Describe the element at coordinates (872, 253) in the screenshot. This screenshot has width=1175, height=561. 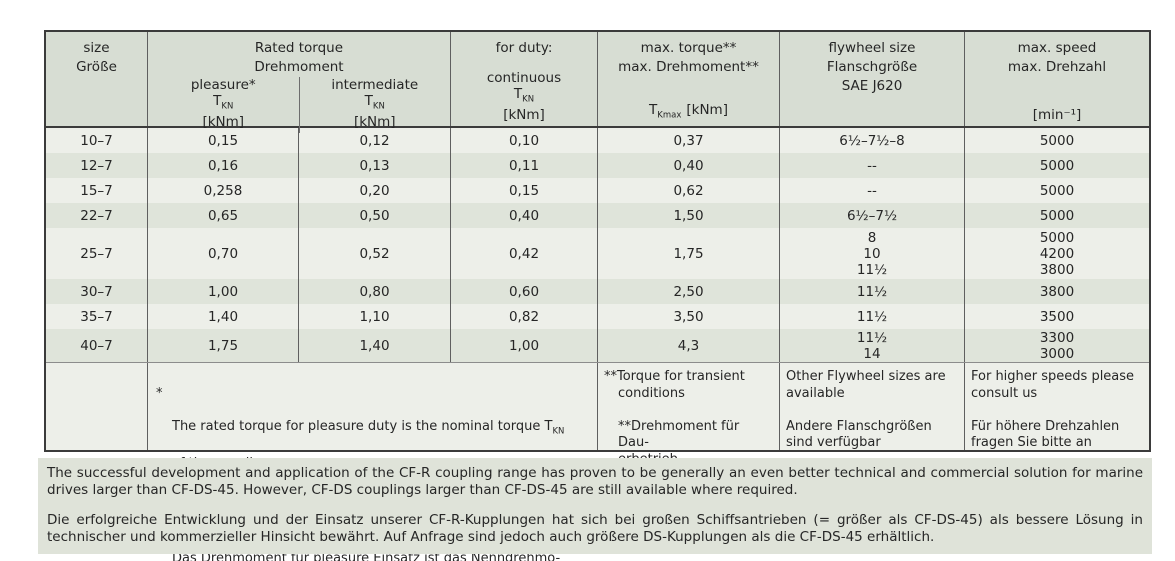
I see `cell-flywheel: 8 10 11½` at that location.